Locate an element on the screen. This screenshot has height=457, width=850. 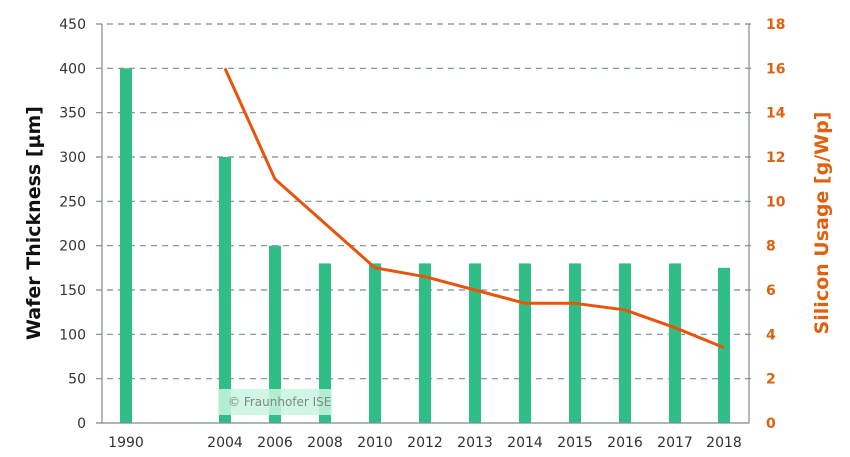
y-tick-label-left: 250 is located at coordinates (72, 202).